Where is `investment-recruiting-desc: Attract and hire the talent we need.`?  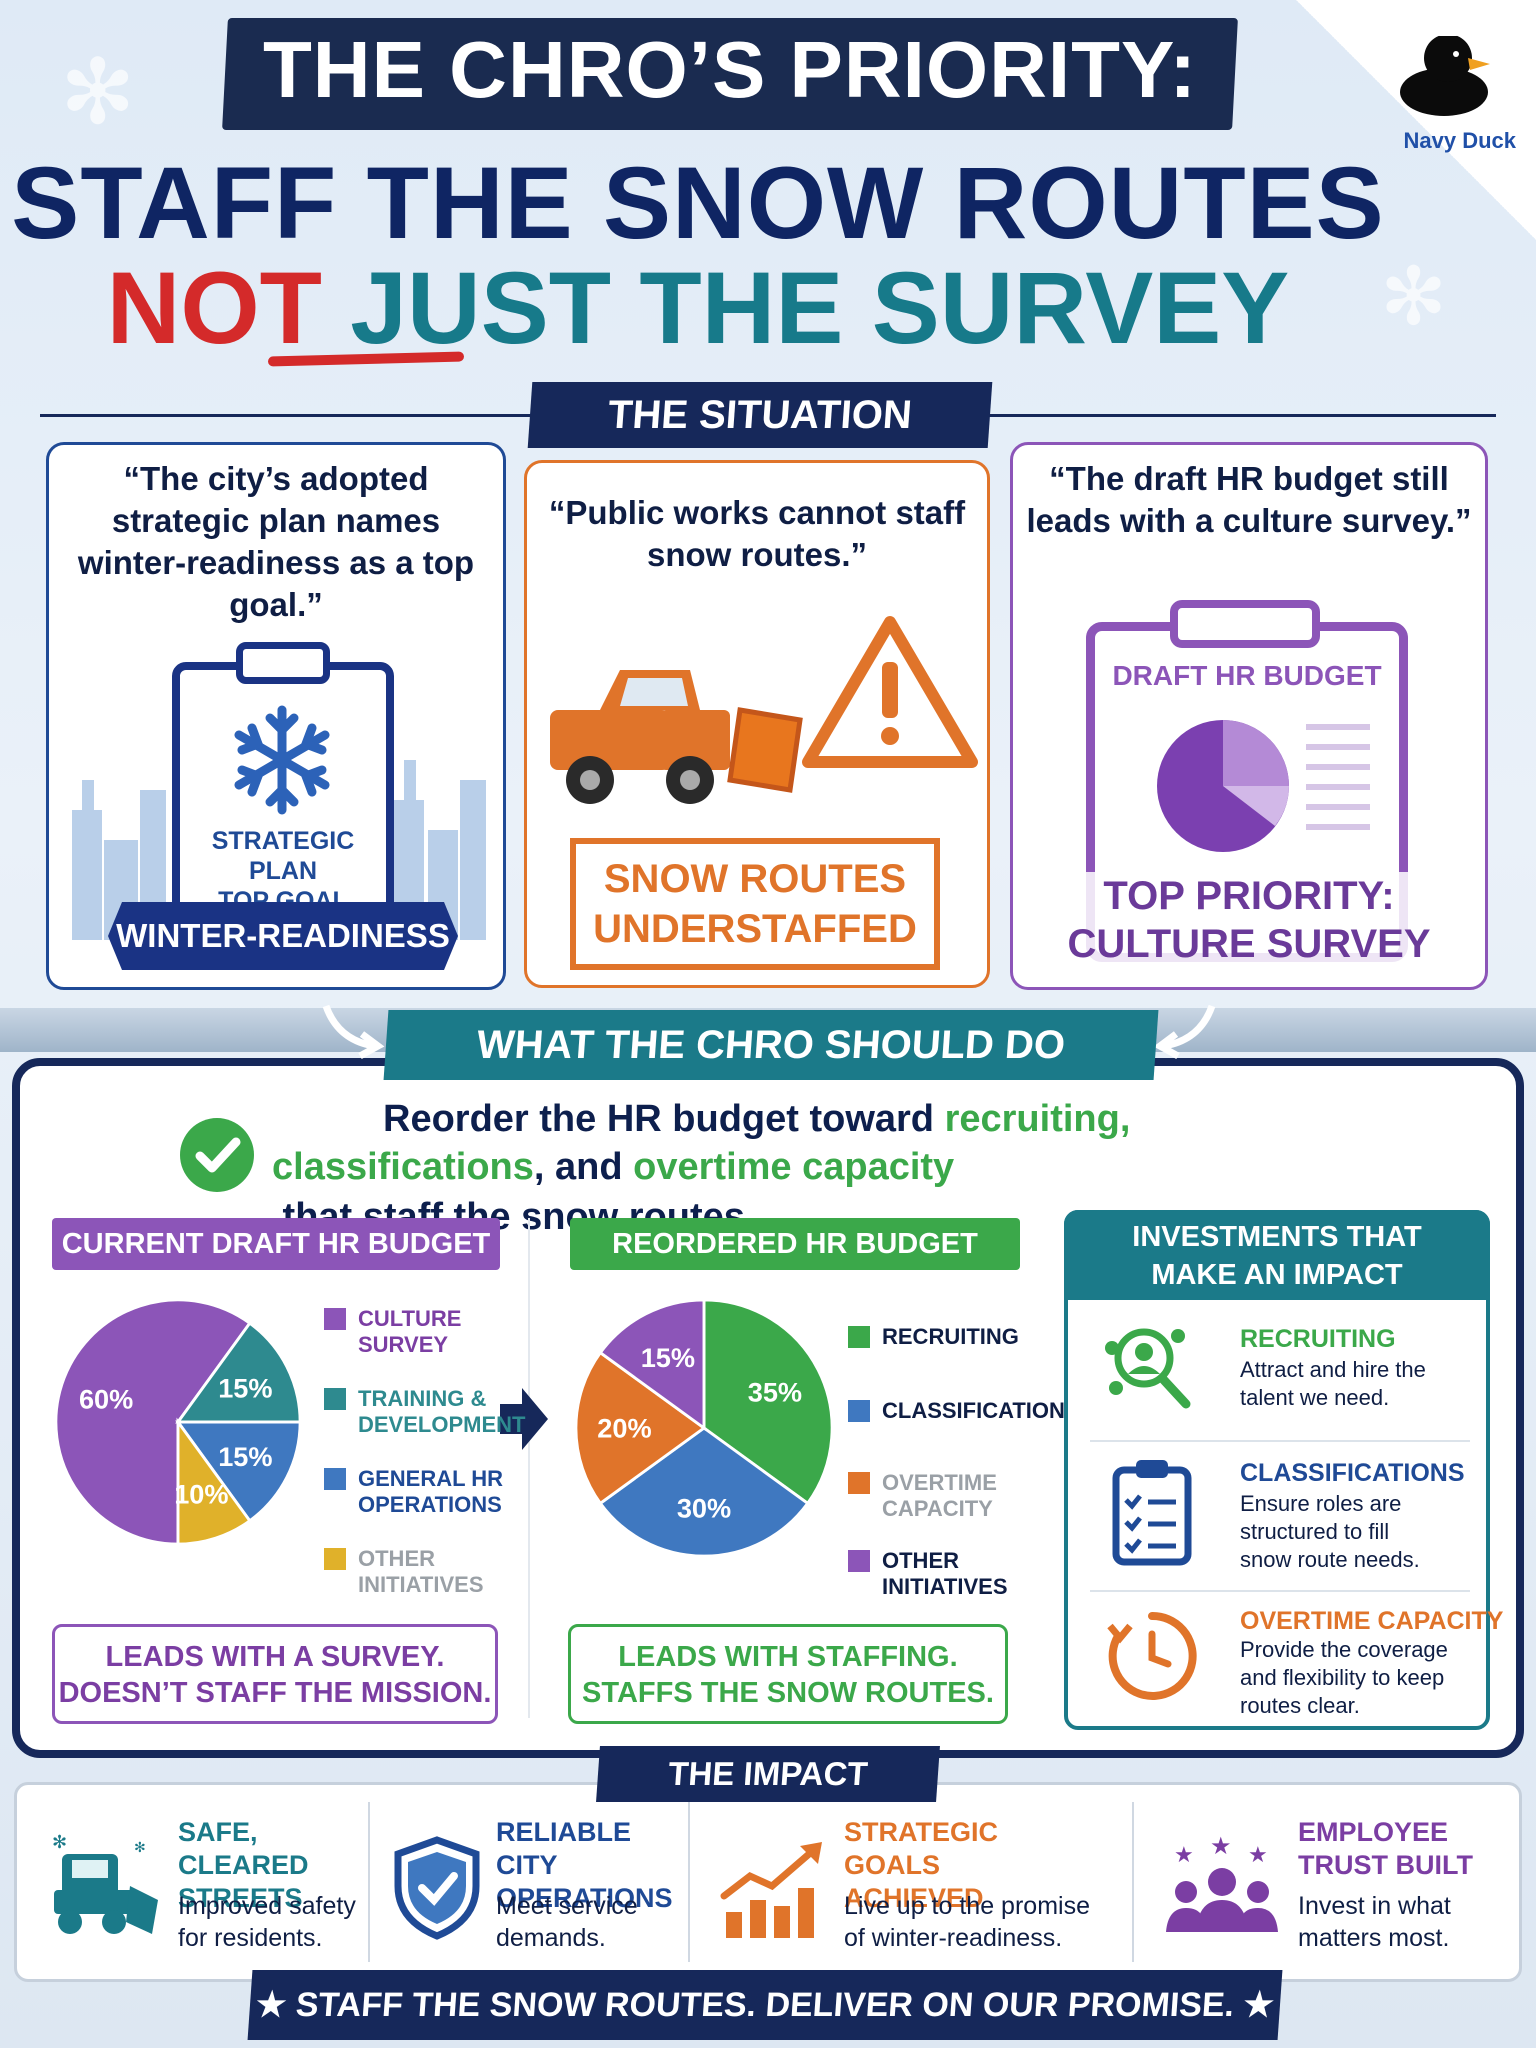
investment-recruiting-desc: Attract and hire the talent we need. is located at coordinates (1333, 1383).